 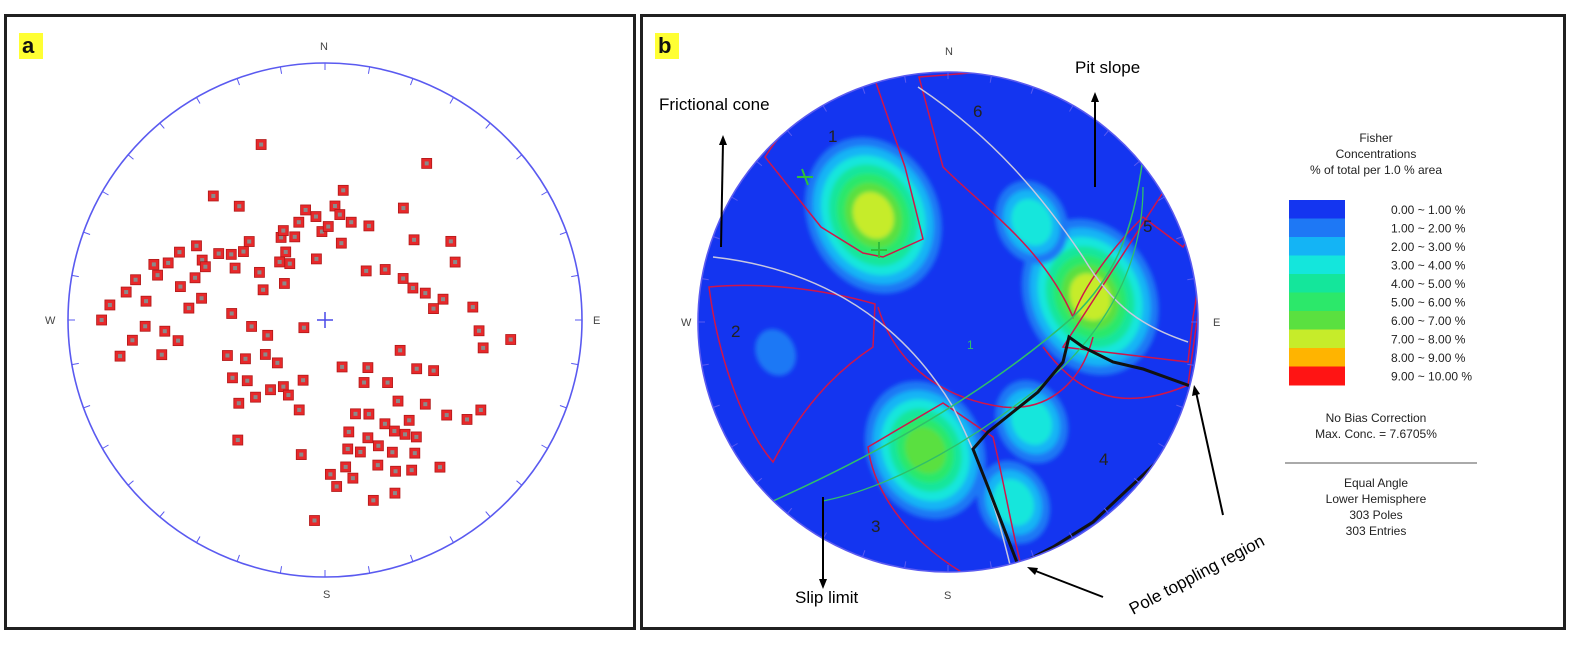 What do you see at coordinates (28, 45) in the screenshot?
I see `panel-label-a: a` at bounding box center [28, 45].